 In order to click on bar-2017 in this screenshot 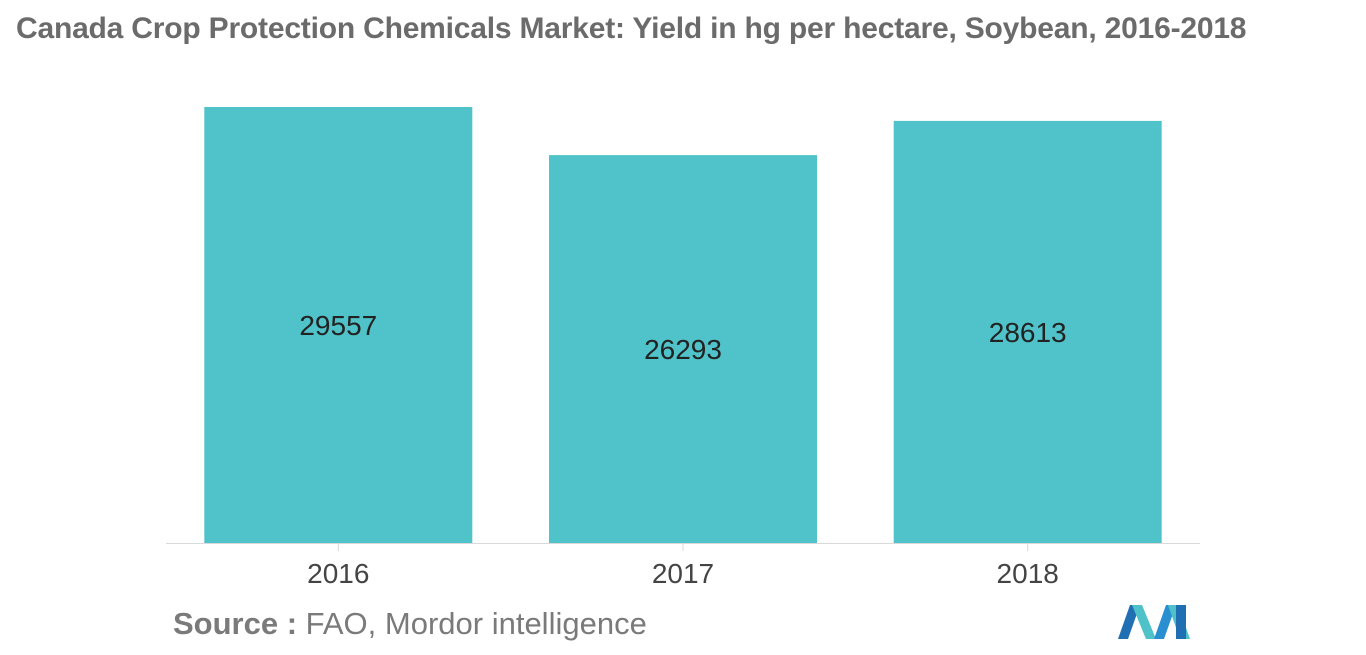, I will do `click(683, 349)`.